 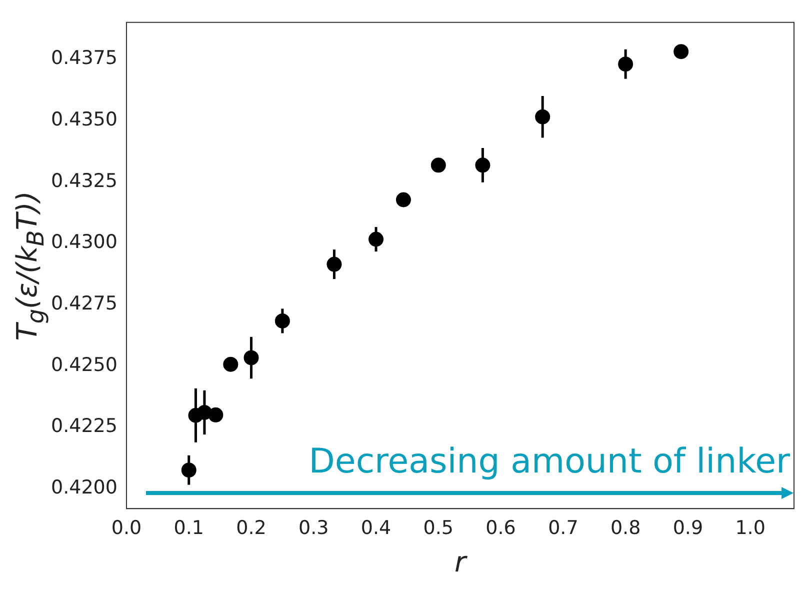 What do you see at coordinates (126, 527) in the screenshot?
I see `x-tick-label: 0.0` at bounding box center [126, 527].